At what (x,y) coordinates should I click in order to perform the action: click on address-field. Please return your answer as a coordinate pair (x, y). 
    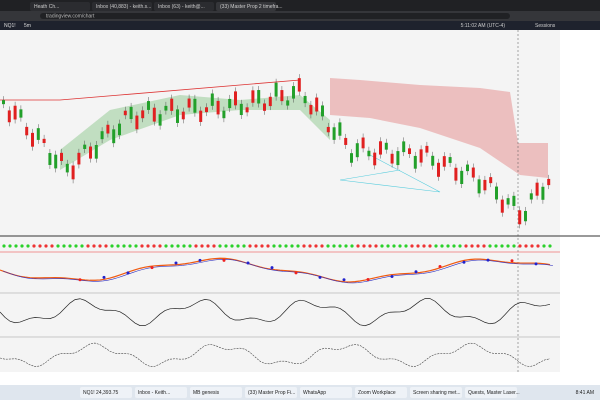
    Looking at the image, I should click on (275, 16).